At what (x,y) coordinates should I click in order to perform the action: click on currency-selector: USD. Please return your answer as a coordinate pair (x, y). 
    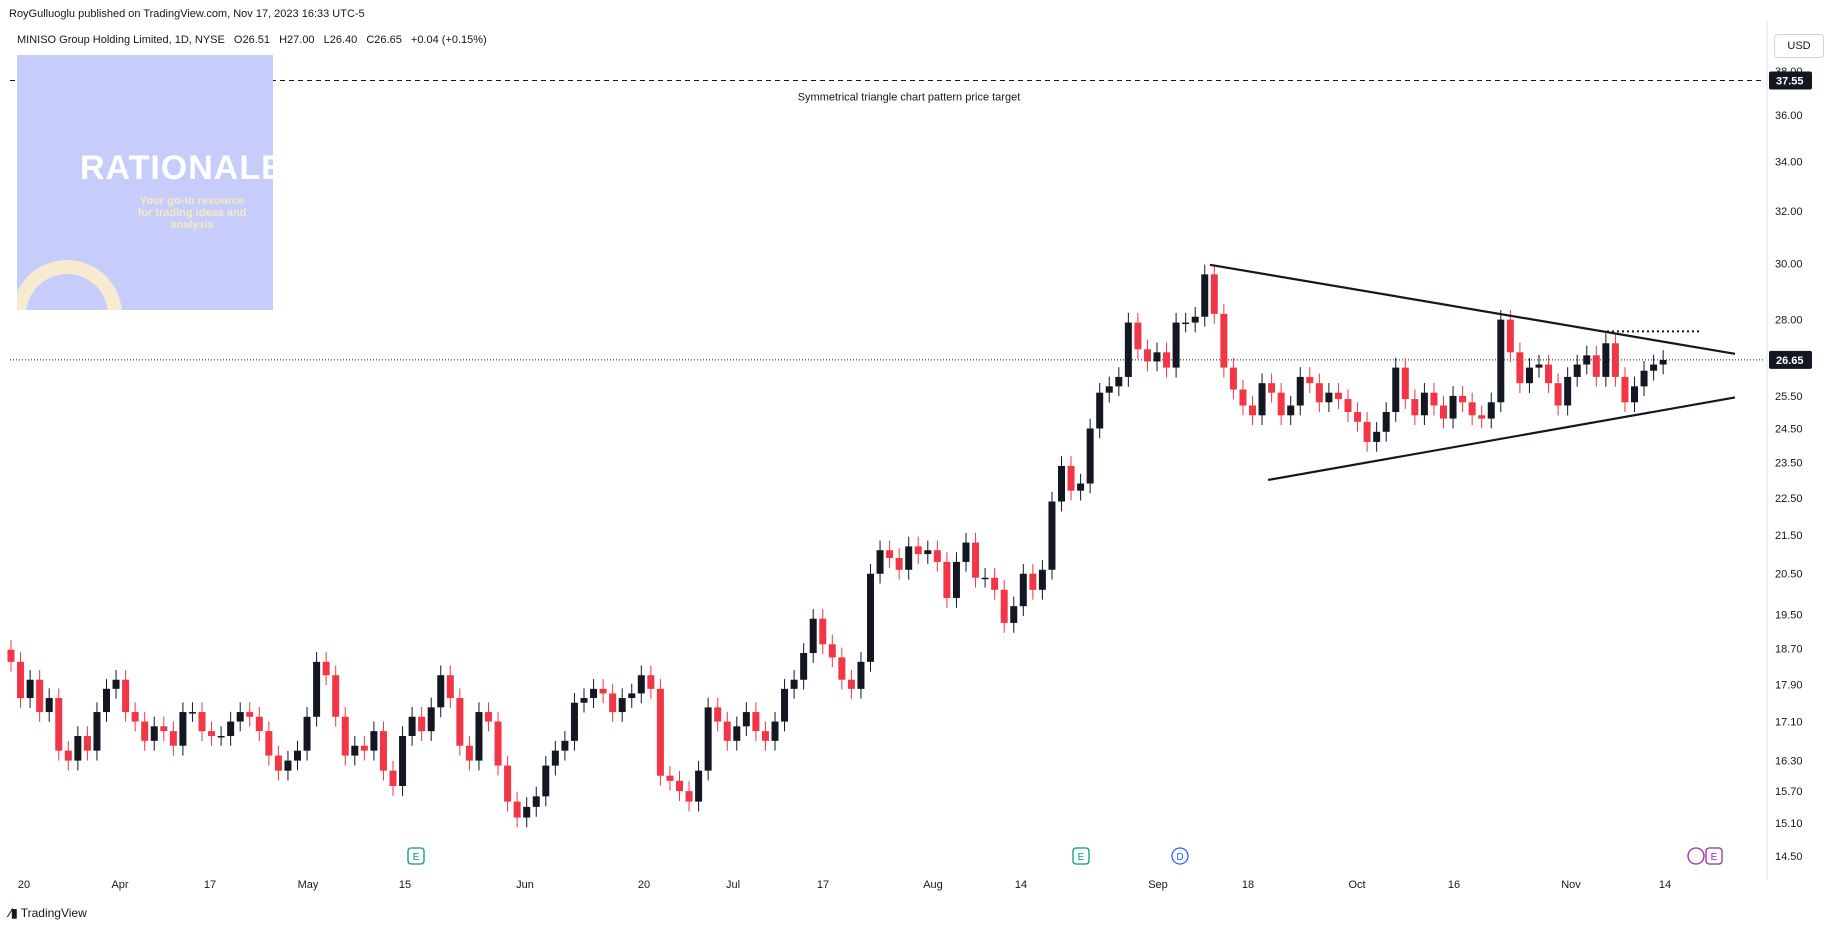
    Looking at the image, I should click on (1799, 46).